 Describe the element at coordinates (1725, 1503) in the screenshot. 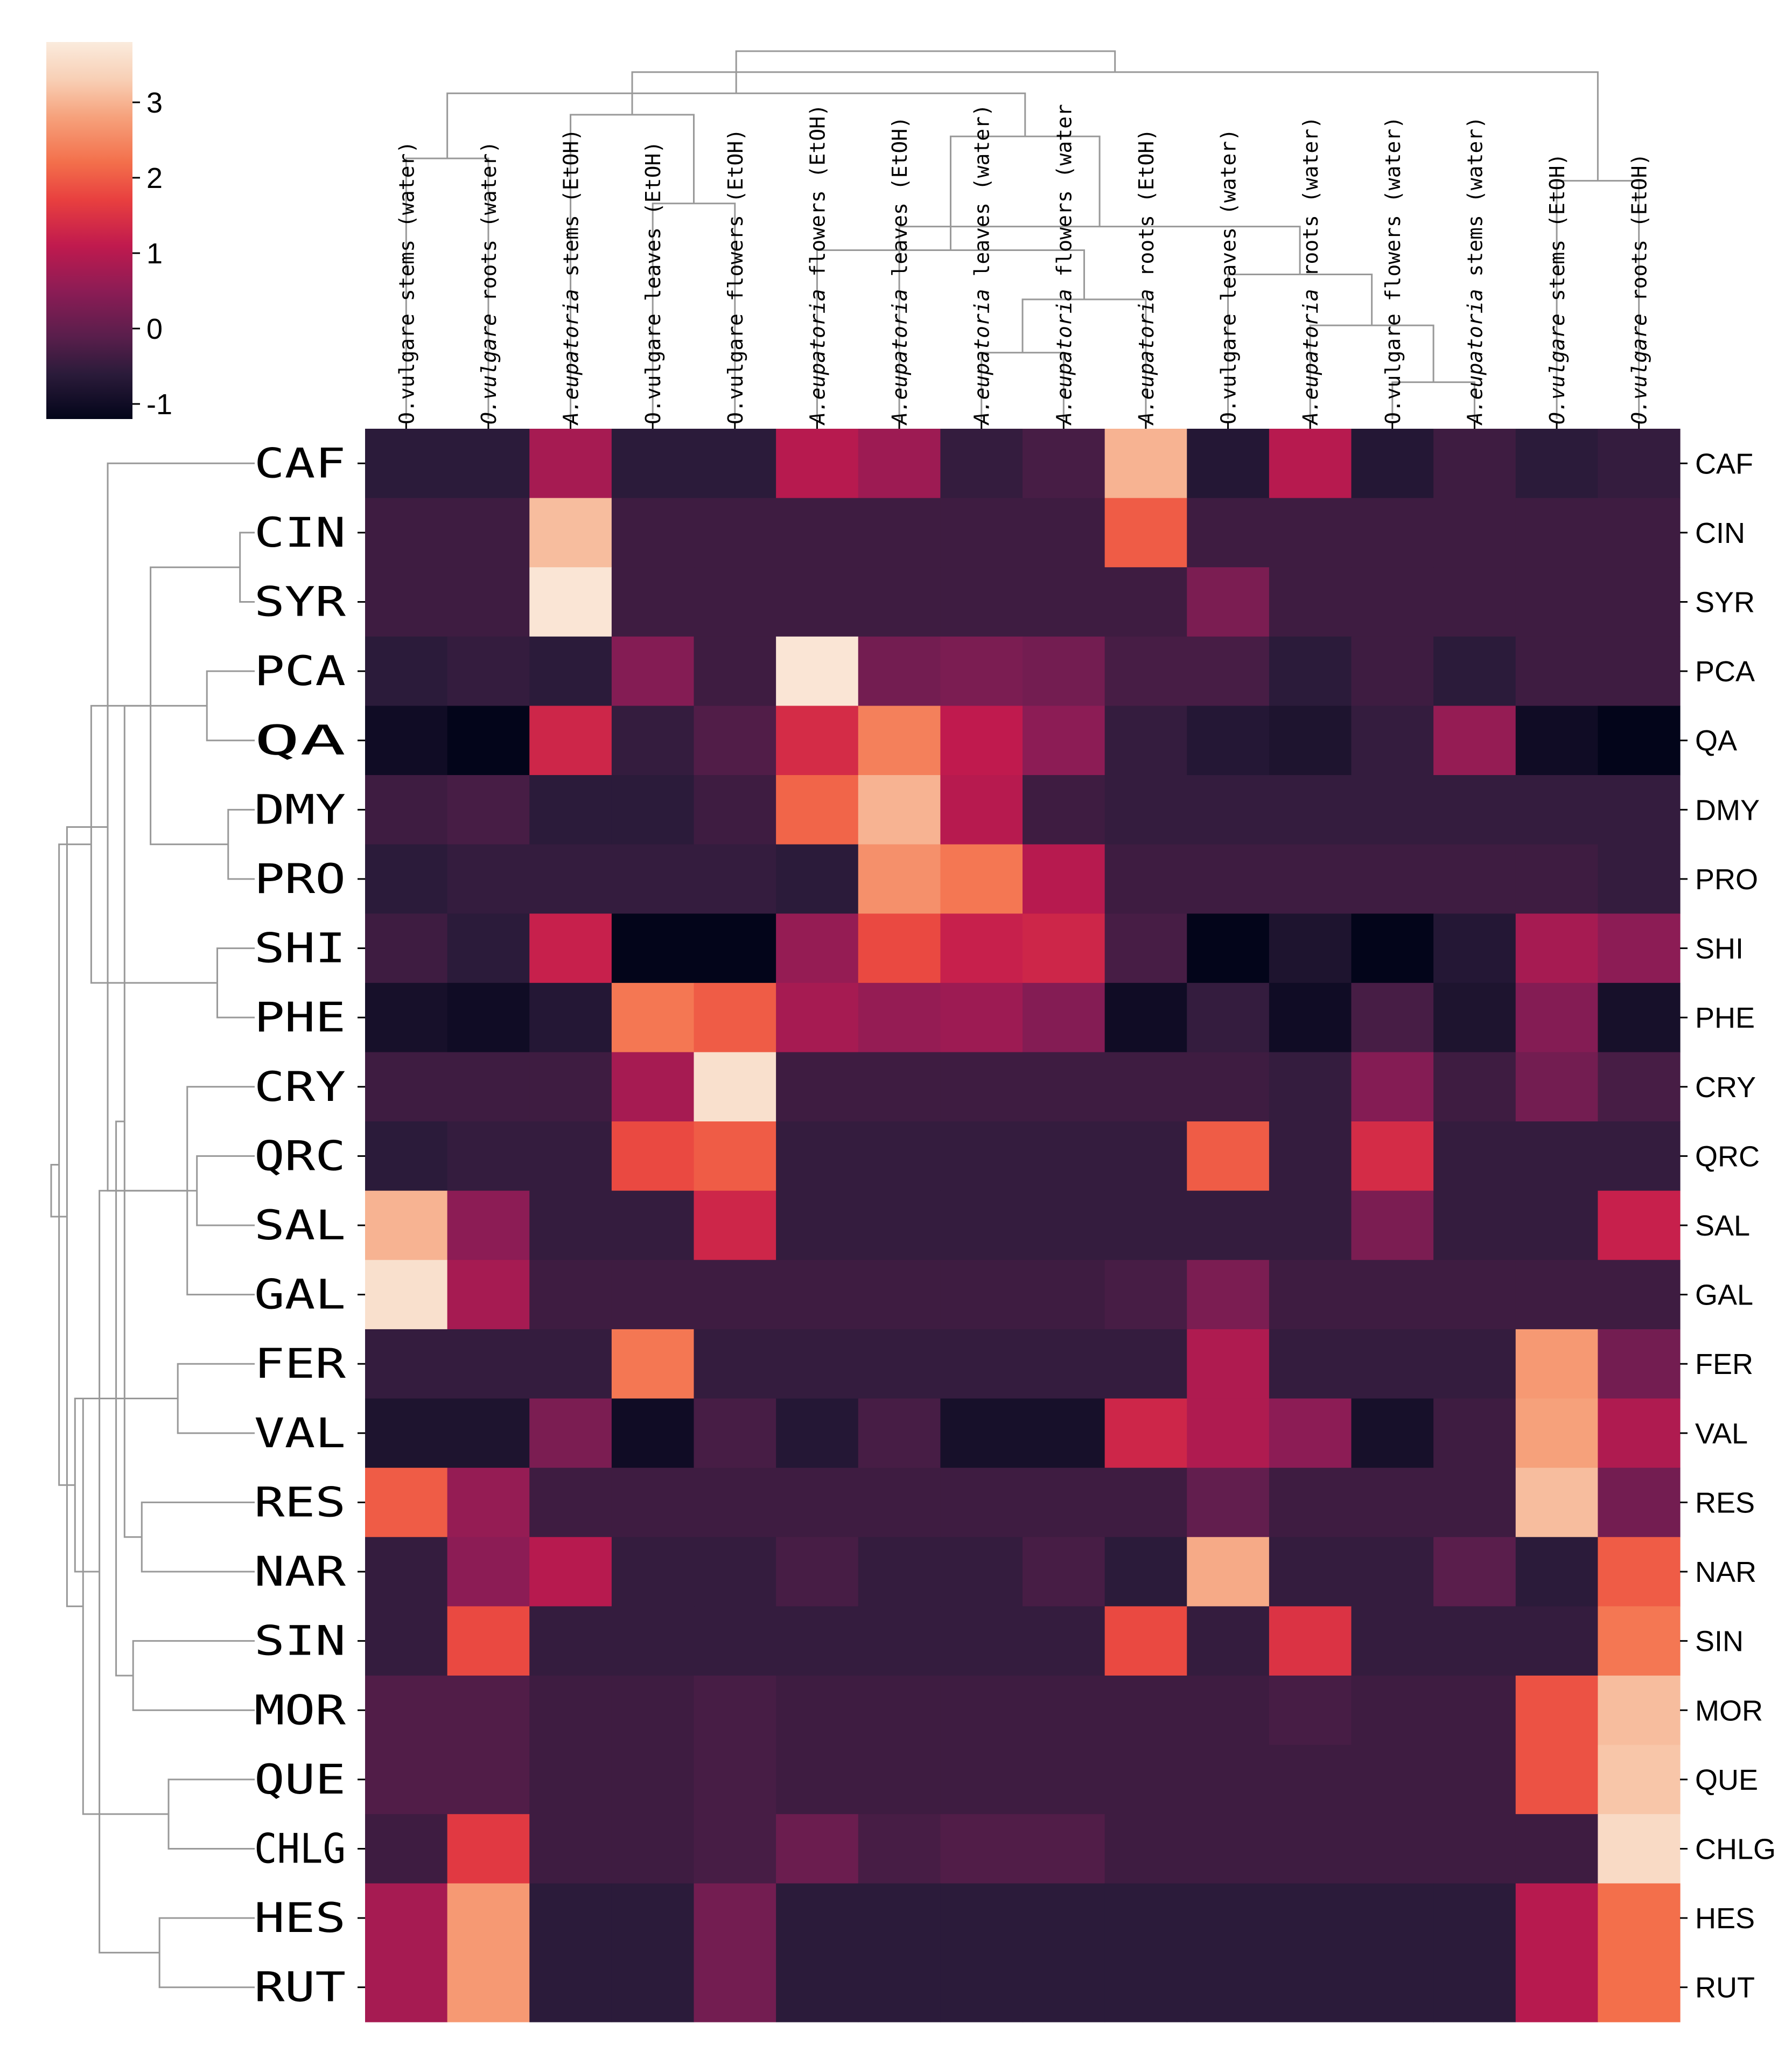

I see `row-label-right-RES: RES` at that location.